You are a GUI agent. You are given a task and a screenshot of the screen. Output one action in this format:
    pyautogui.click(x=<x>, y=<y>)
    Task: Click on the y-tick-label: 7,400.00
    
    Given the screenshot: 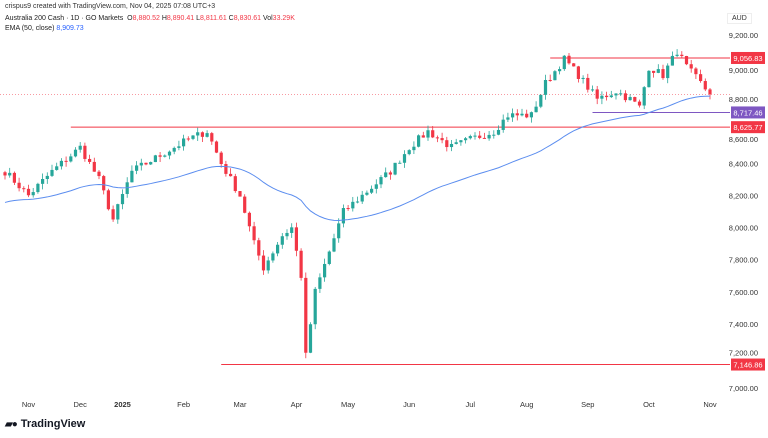 What is the action you would take?
    pyautogui.click(x=743, y=324)
    